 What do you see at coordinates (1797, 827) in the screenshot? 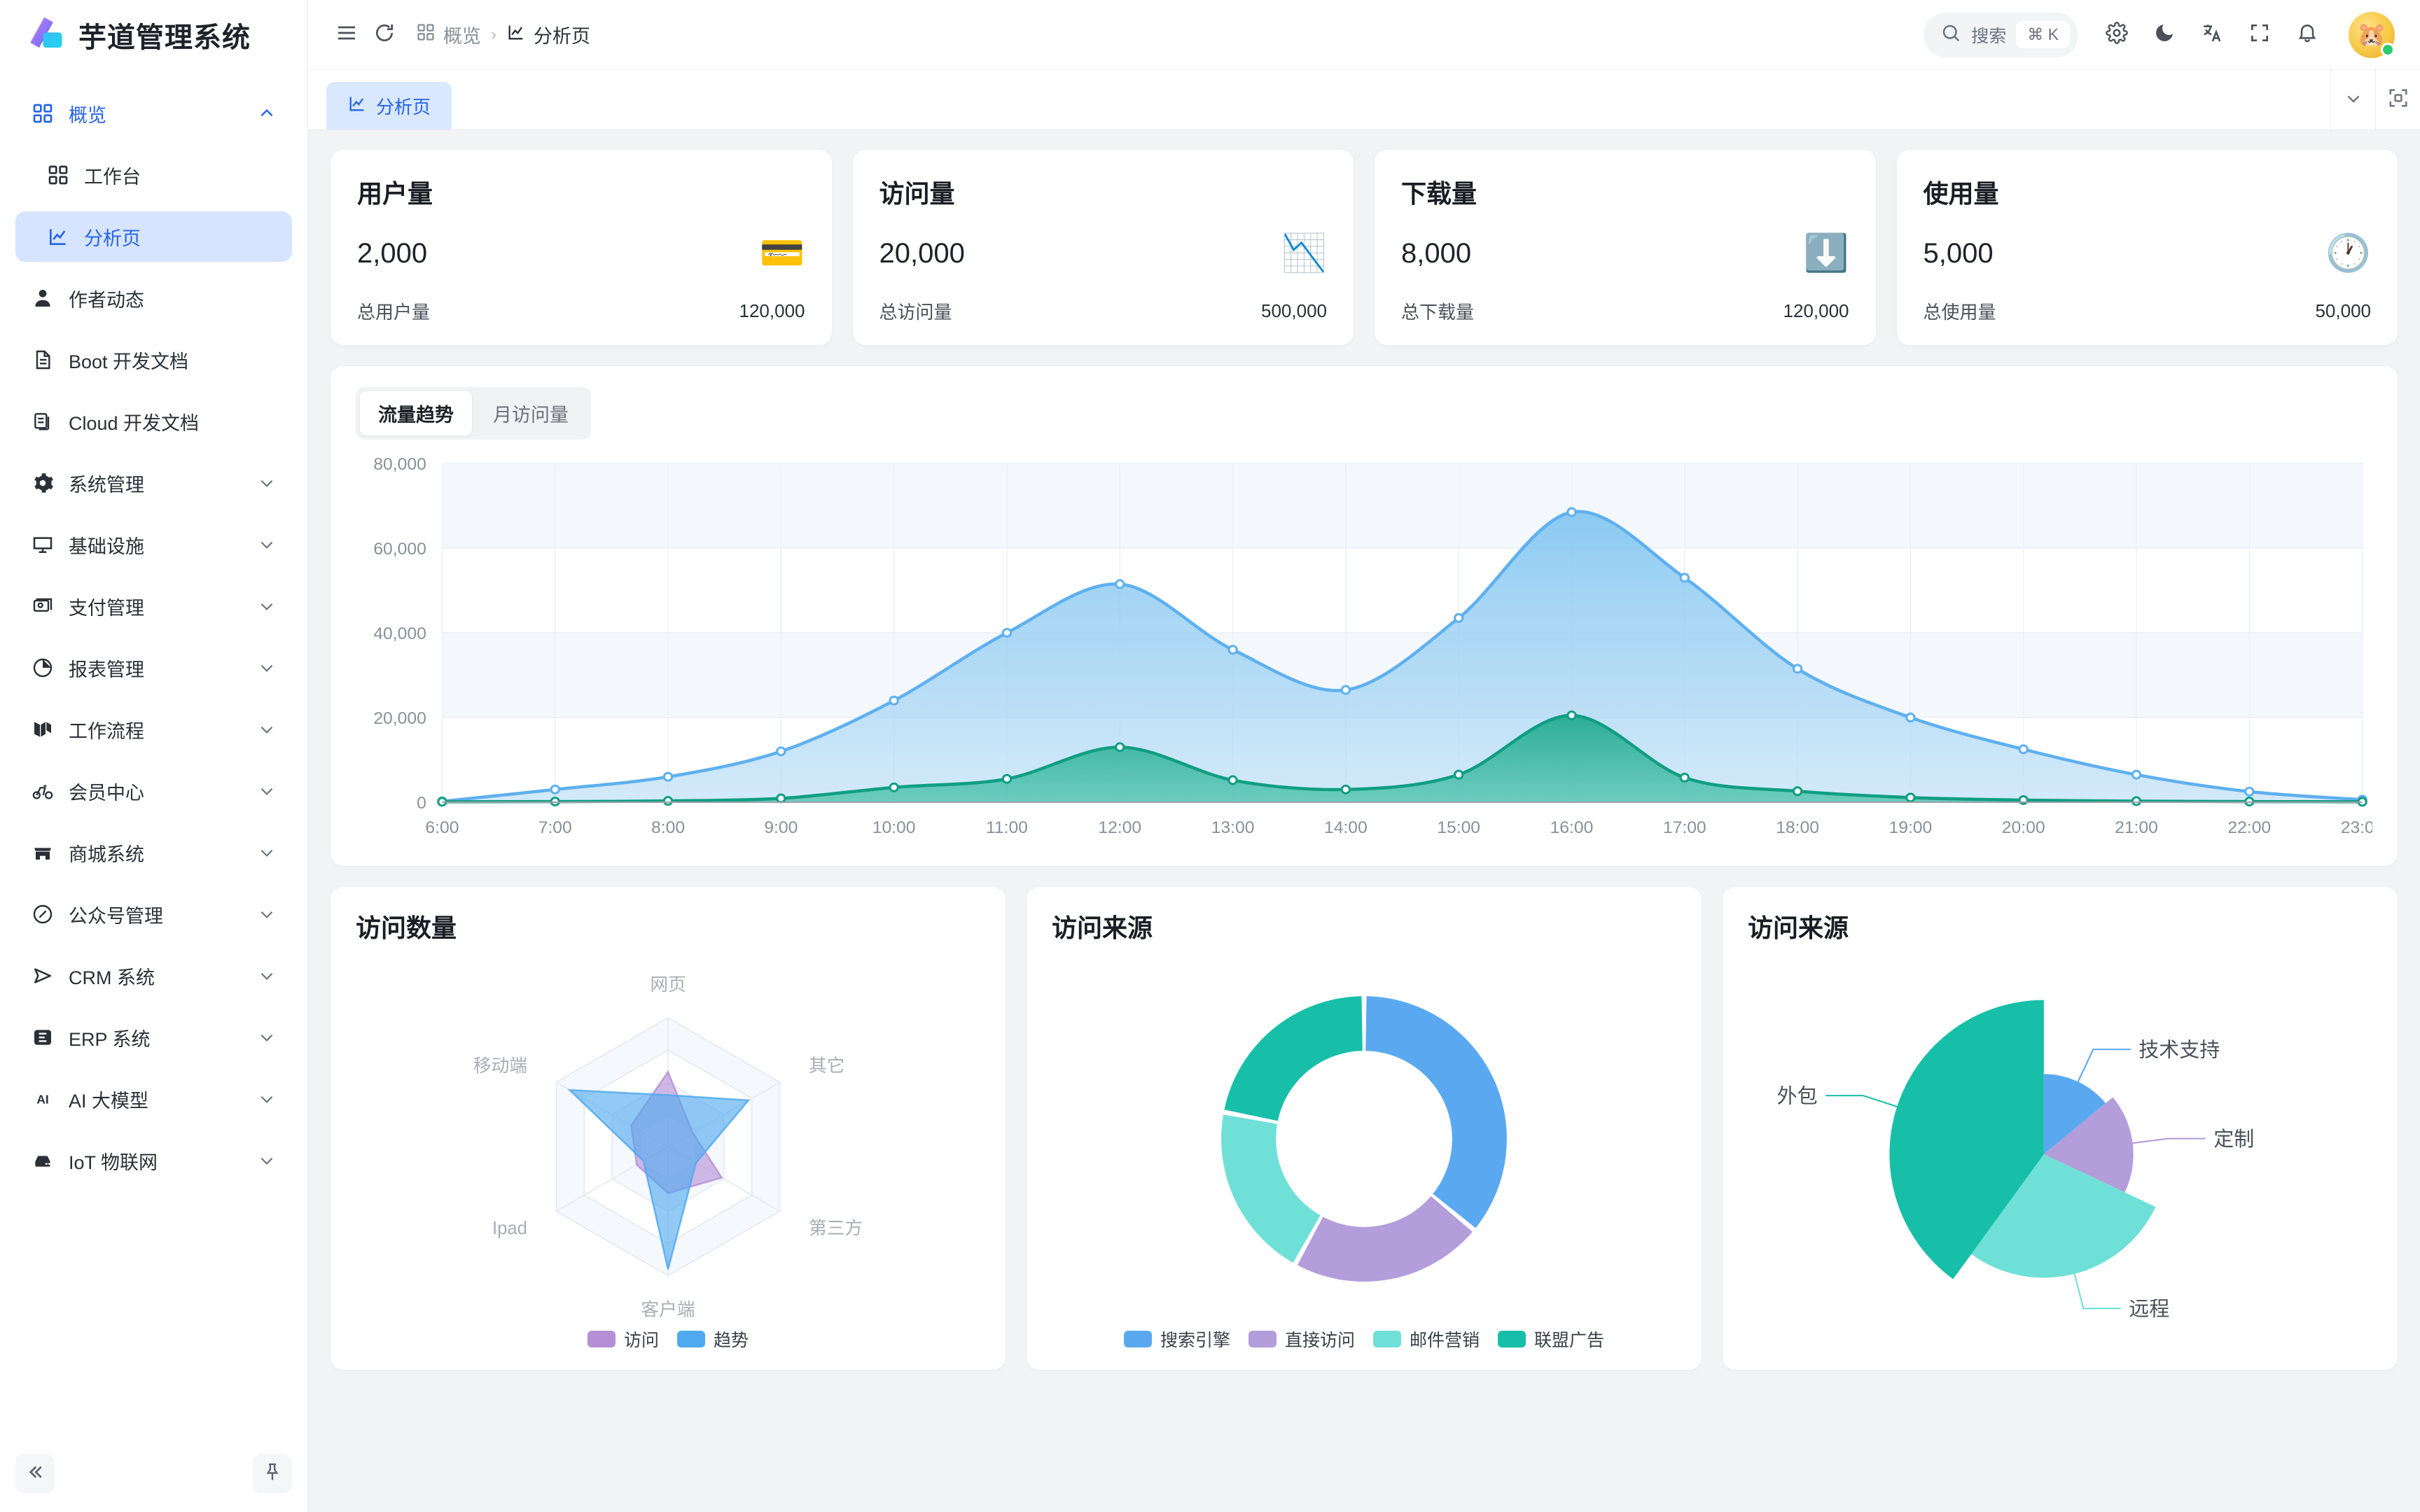
I see `svg-text: 18:00` at bounding box center [1797, 827].